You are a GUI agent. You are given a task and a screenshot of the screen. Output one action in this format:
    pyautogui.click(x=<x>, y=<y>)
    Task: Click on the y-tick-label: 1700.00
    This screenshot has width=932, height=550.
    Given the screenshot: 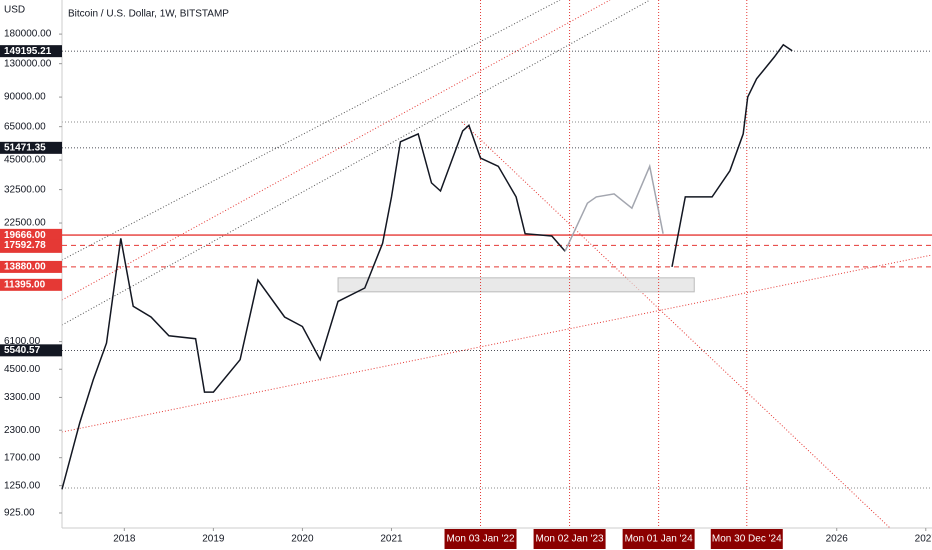 What is the action you would take?
    pyautogui.click(x=22, y=457)
    